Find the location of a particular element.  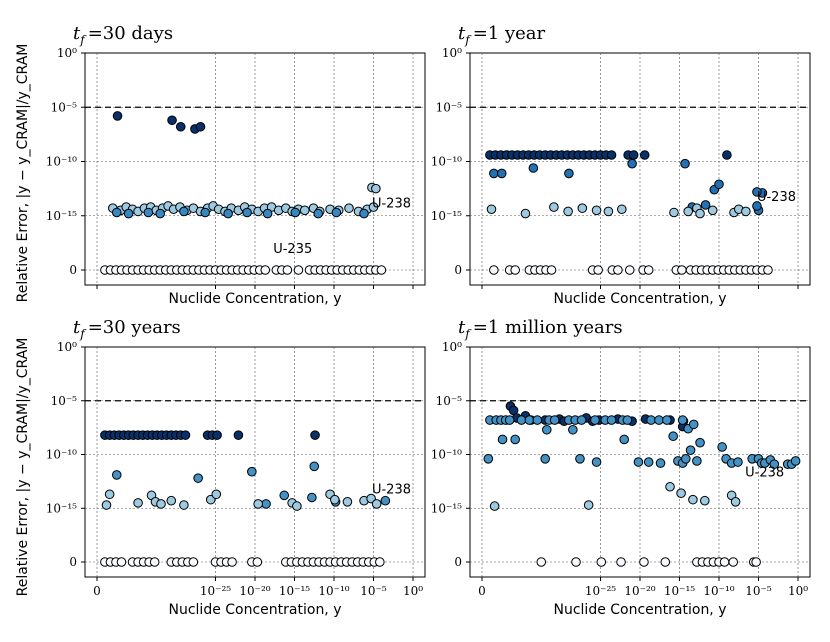

x-tick-label: 10⁻²⁵ is located at coordinates (600, 591).